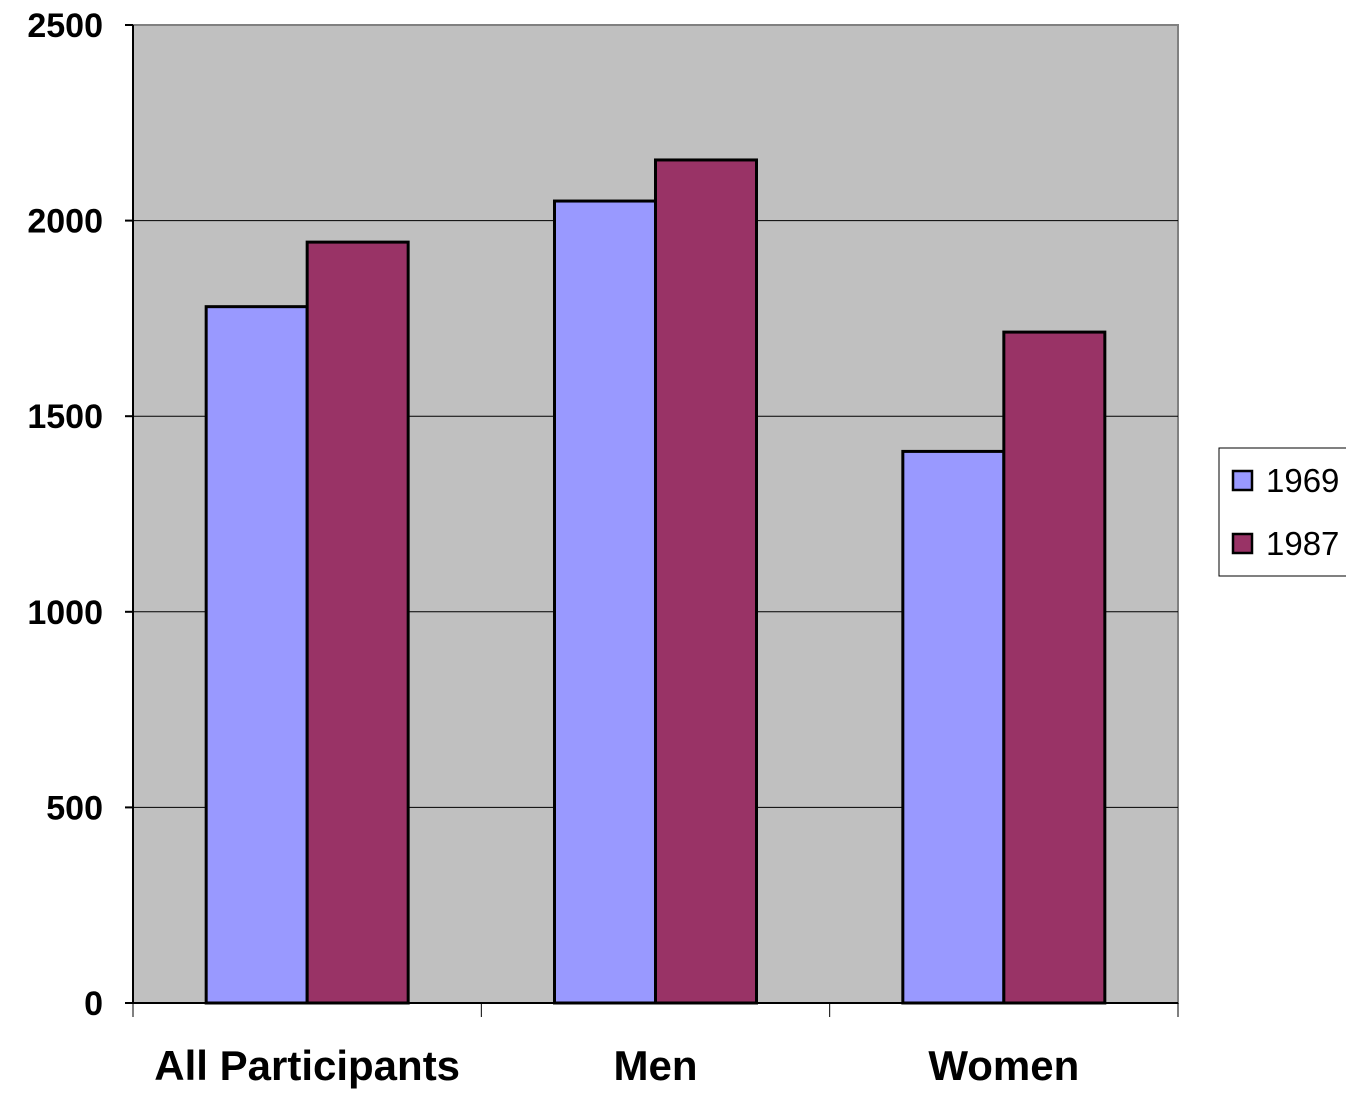 Image resolution: width=1346 pixels, height=1094 pixels. Describe the element at coordinates (1302, 543) in the screenshot. I see `legend-label-1987: 1987` at that location.